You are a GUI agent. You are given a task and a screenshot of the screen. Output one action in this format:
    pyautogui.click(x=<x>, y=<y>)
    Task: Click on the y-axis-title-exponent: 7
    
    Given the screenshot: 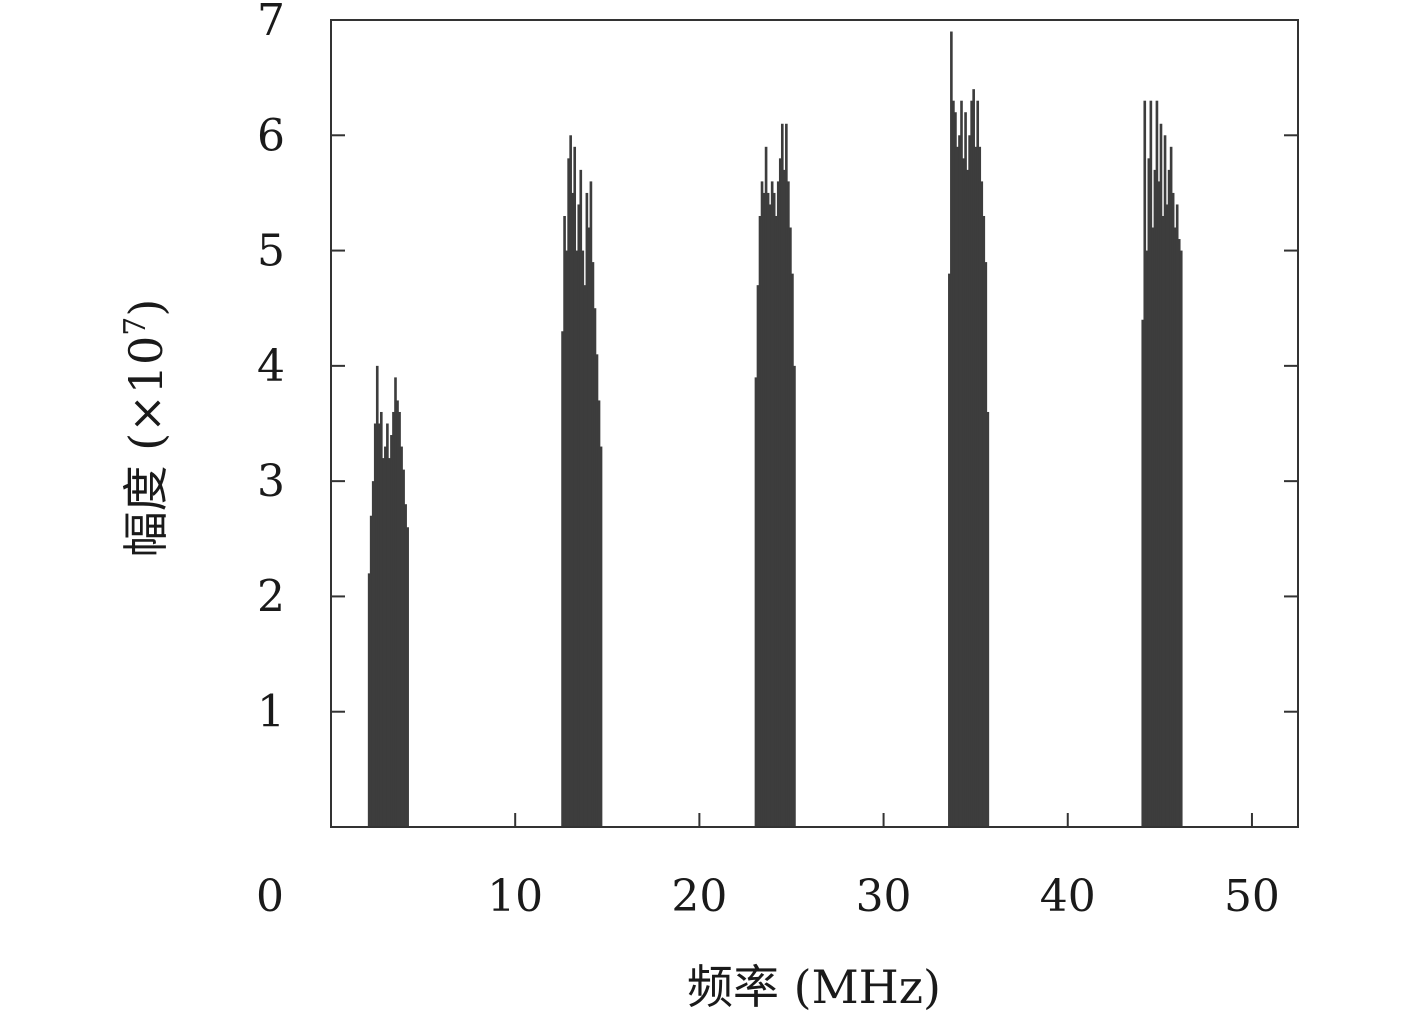 What is the action you would take?
    pyautogui.click(x=135, y=326)
    